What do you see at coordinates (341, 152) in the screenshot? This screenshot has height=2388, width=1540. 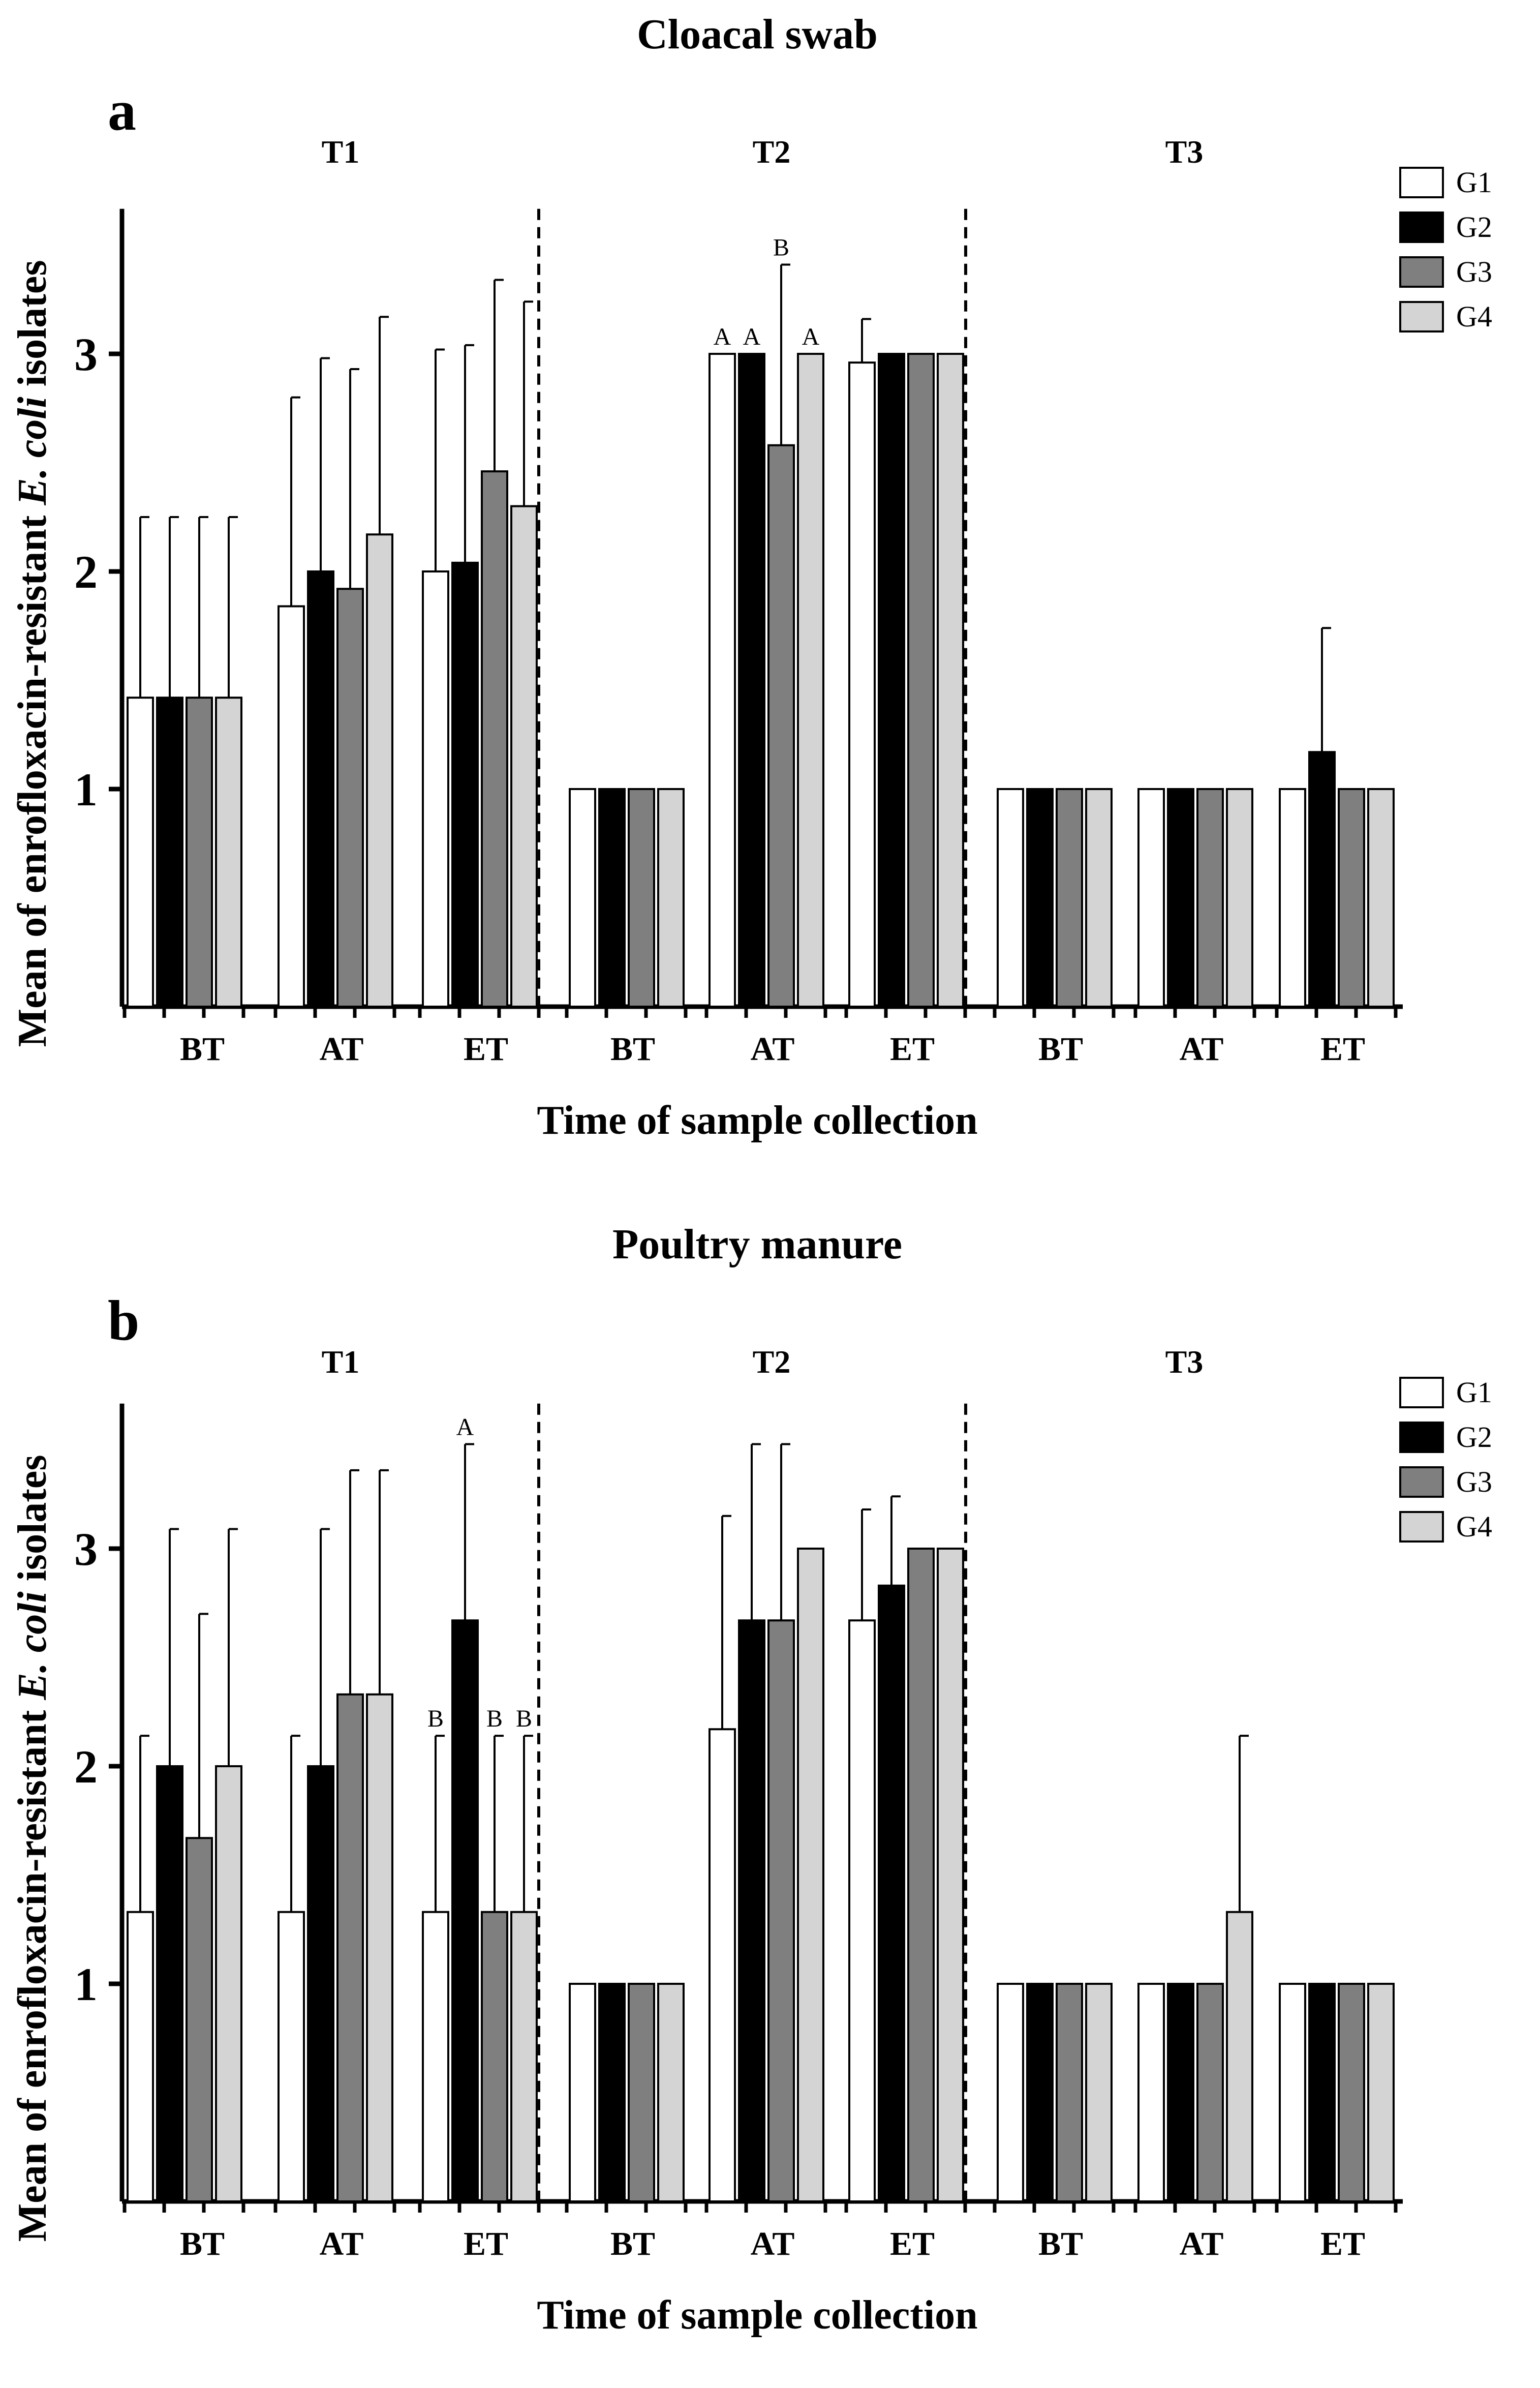 I see `trial-label: T1` at bounding box center [341, 152].